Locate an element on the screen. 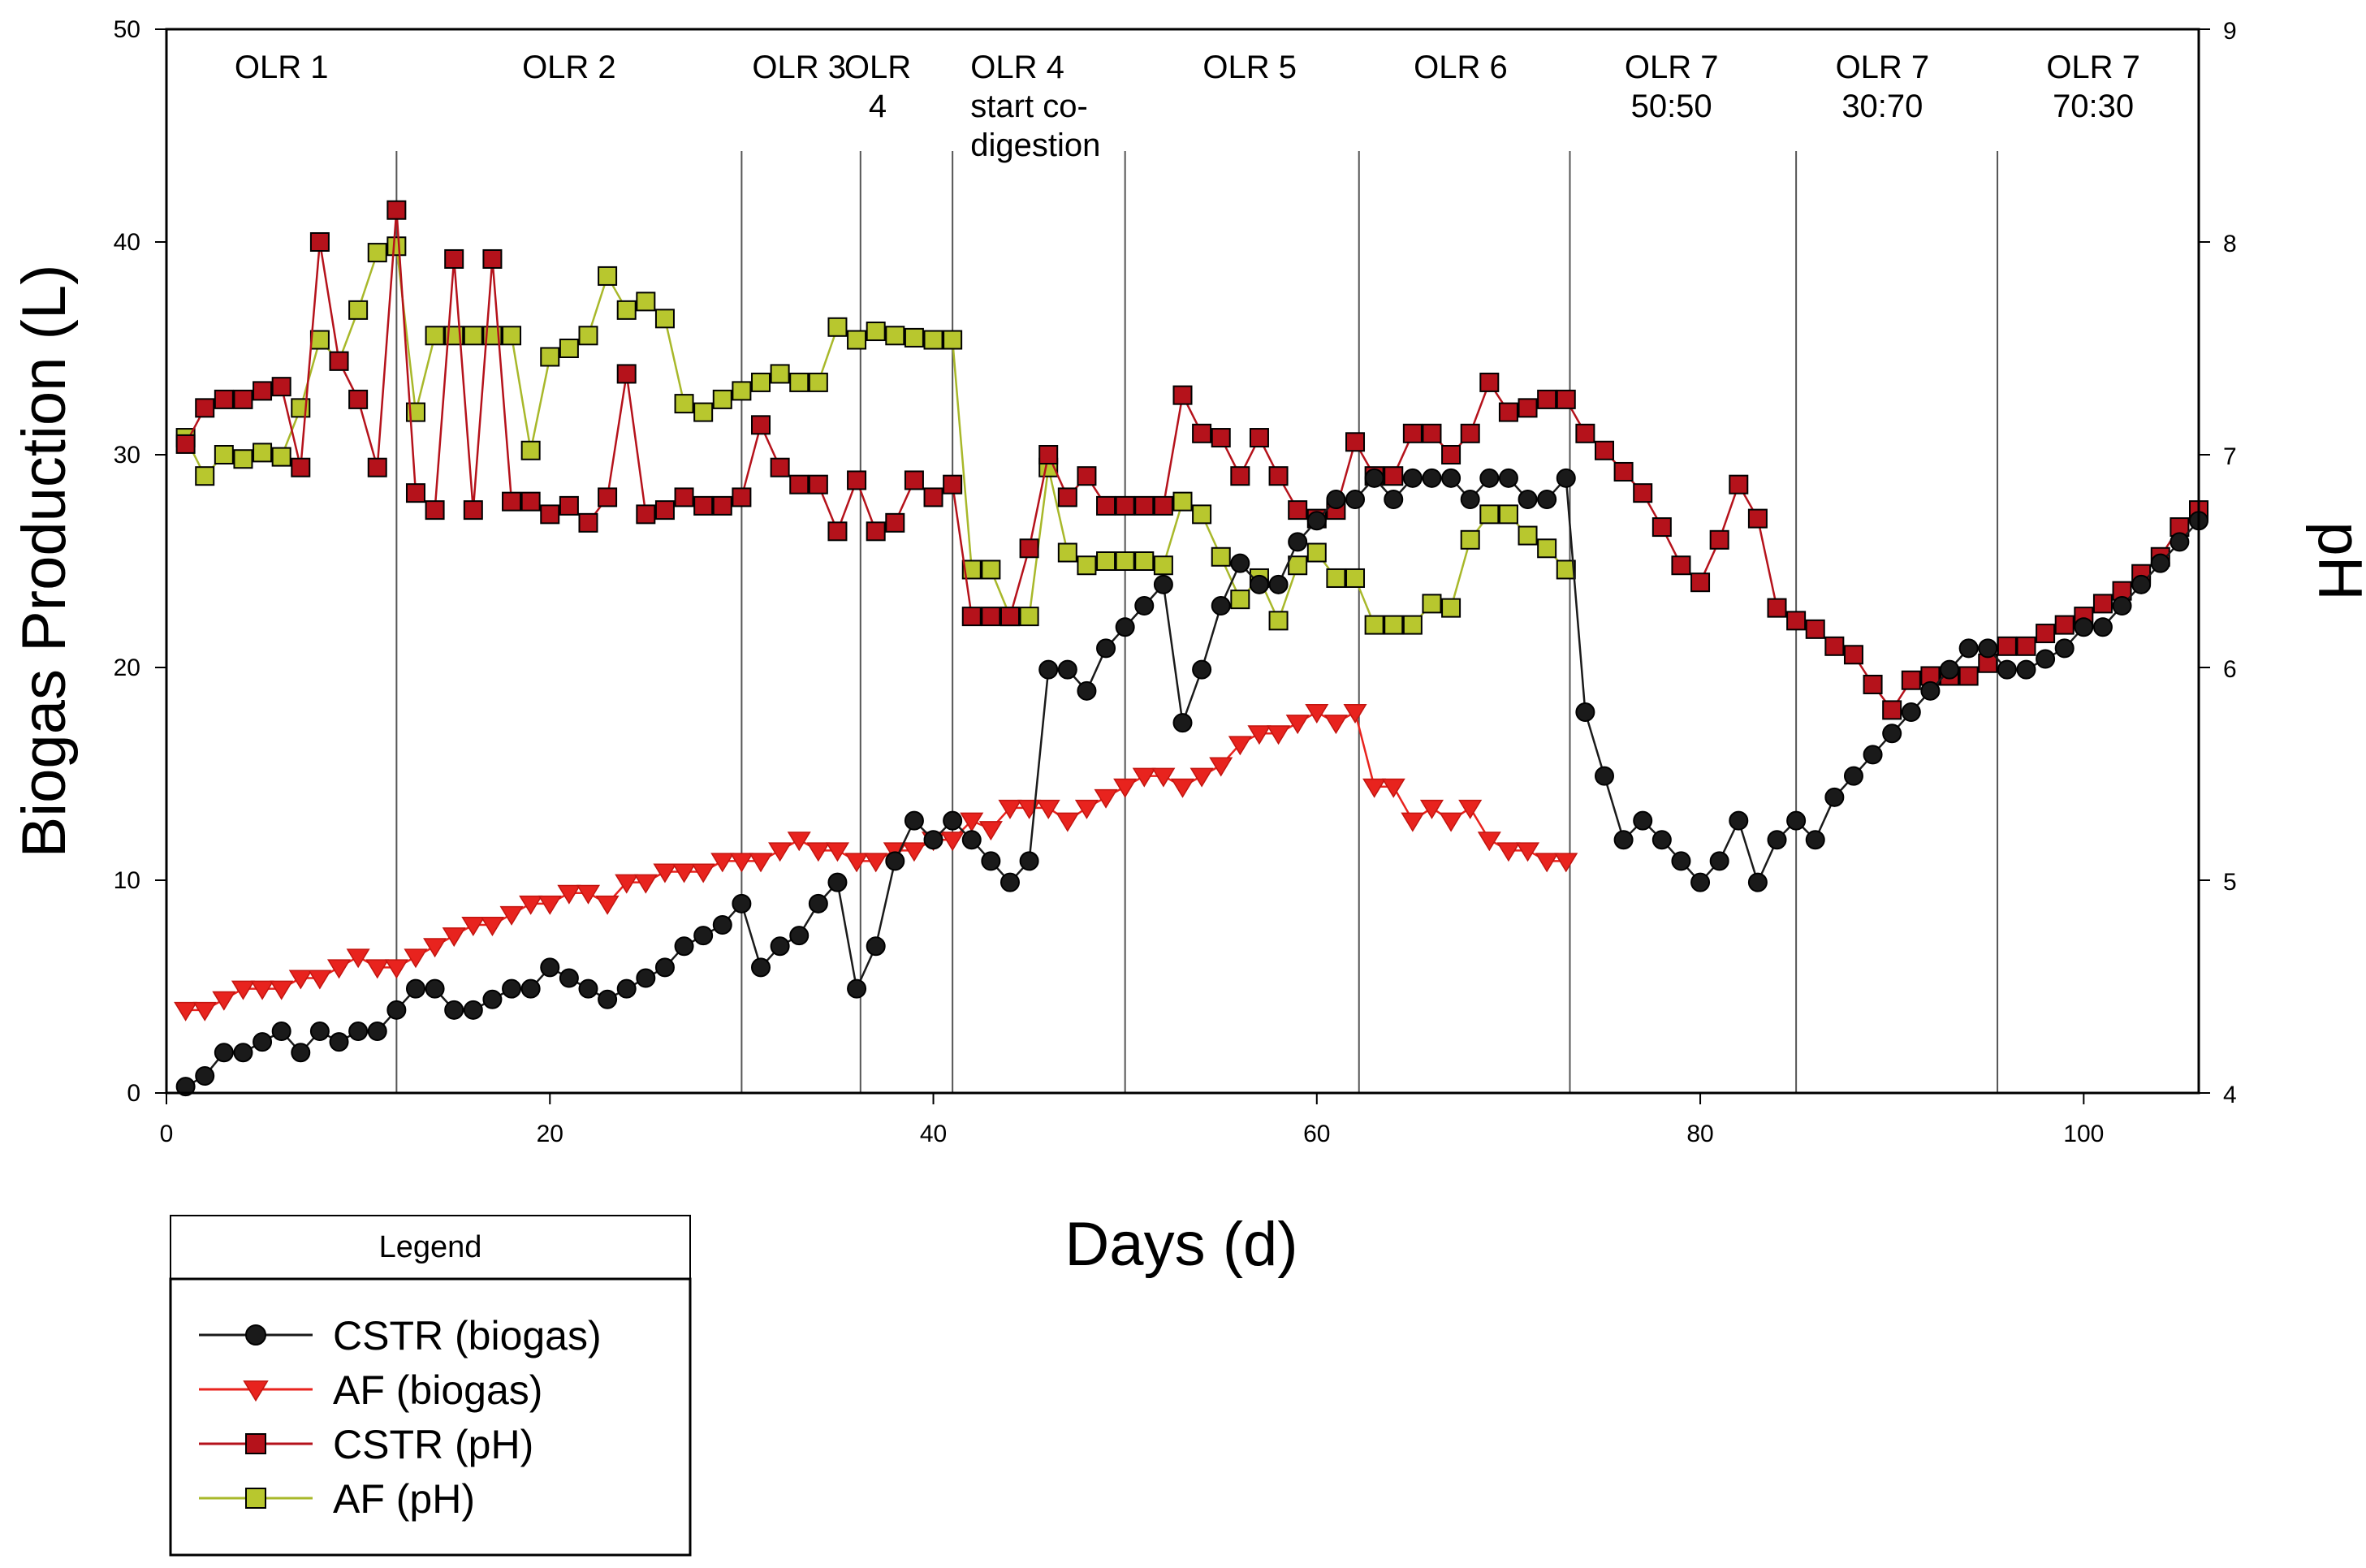 The image size is (2366, 1568). phase-label-line: start co- is located at coordinates (1028, 106).